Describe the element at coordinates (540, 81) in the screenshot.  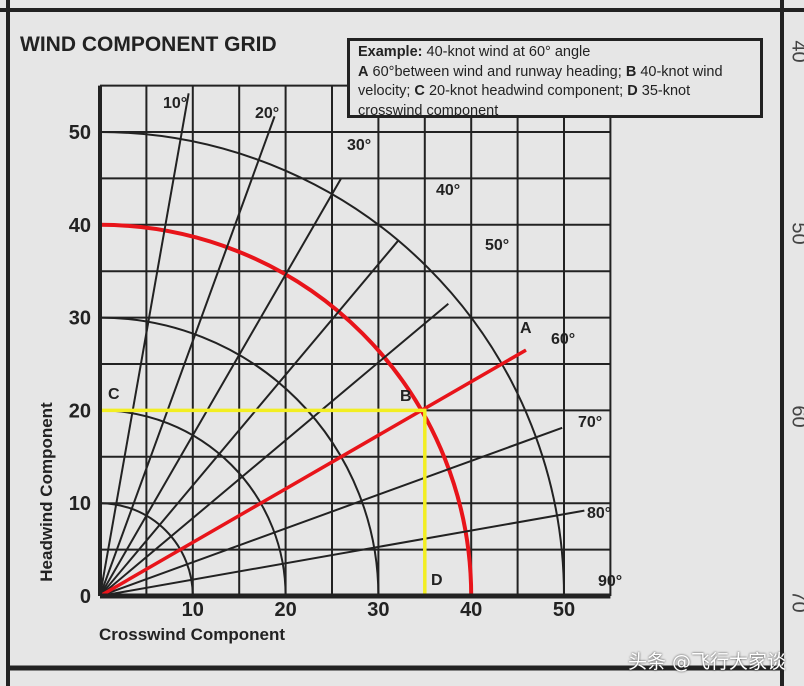
I see `example-b-text: 40-knot wind velocity;` at that location.